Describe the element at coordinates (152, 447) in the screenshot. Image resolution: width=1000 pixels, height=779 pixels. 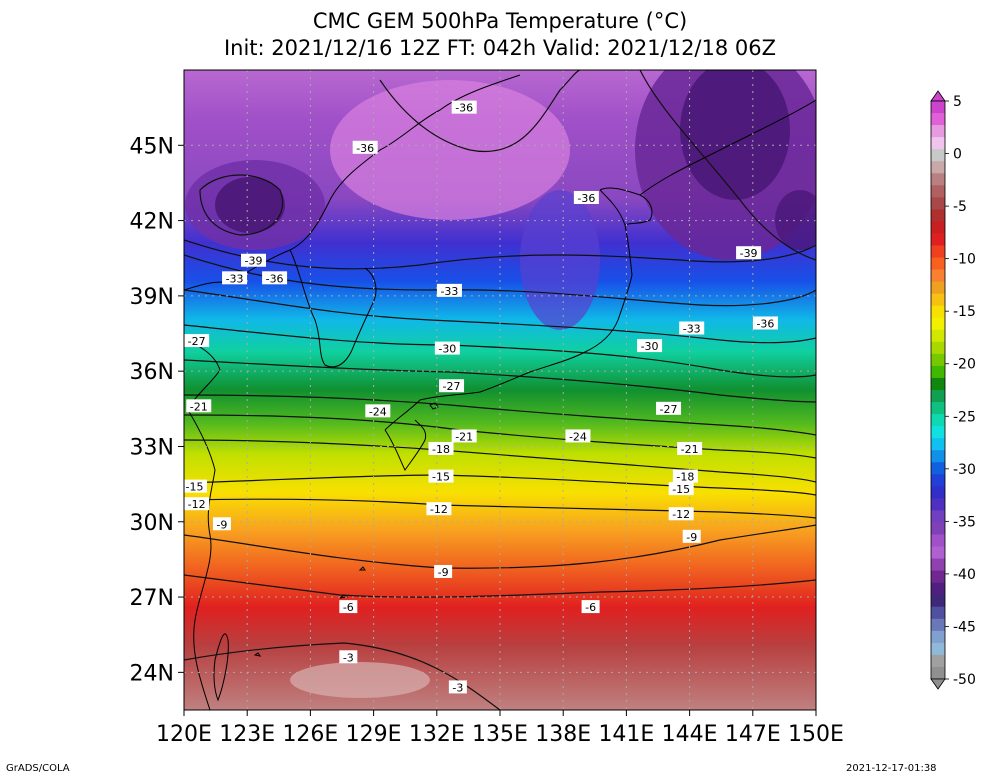
I see `lat-tick-label: 33N` at that location.